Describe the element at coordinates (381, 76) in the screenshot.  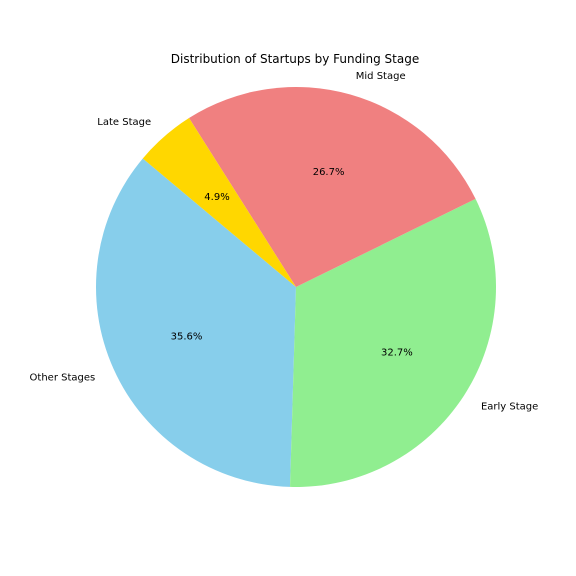
I see `slice-label-mid-stage: Mid Stage` at that location.